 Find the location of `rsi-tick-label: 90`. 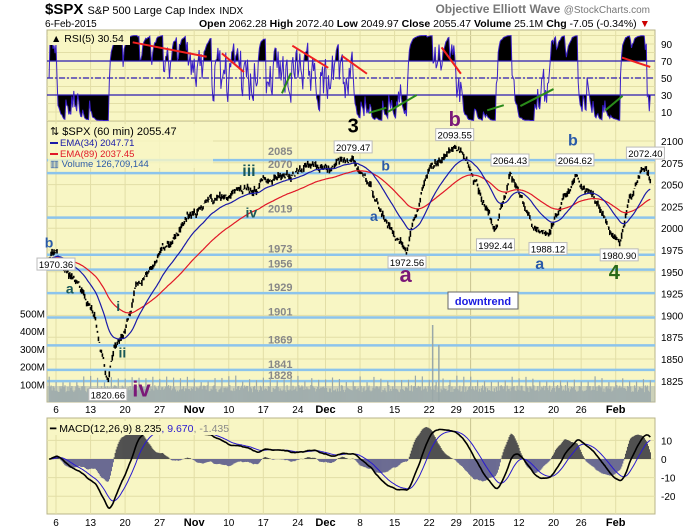

rsi-tick-label: 90 is located at coordinates (667, 45).